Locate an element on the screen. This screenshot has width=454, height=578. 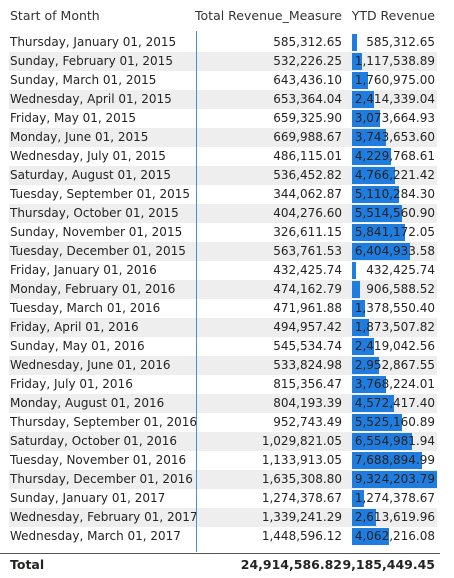
cell-ytd-revenue: 1,117,538.89 is located at coordinates (394, 61).